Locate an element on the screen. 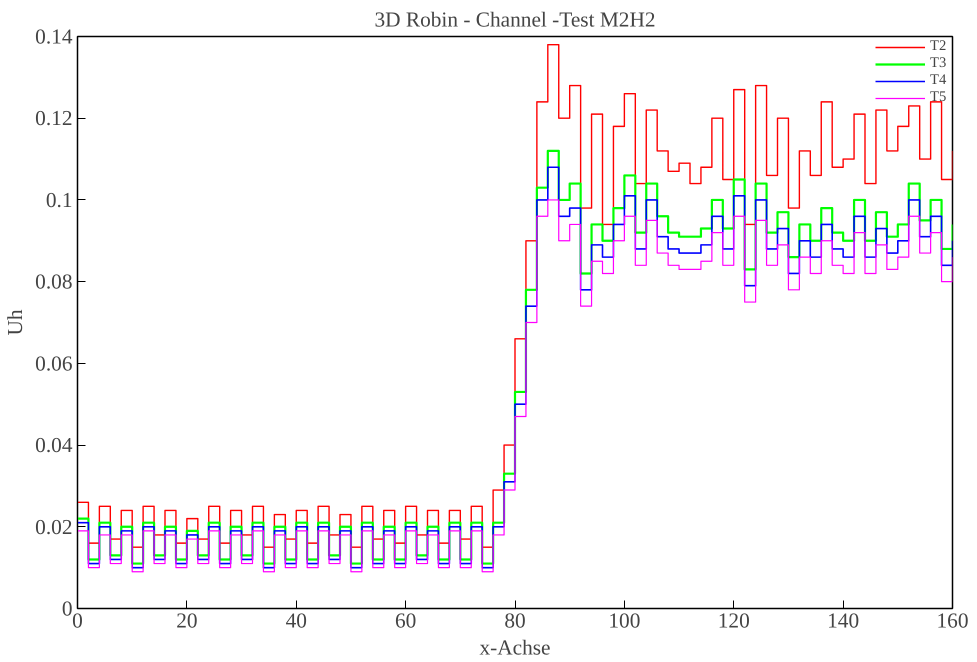  x-tick-label: 100 is located at coordinates (624, 620).